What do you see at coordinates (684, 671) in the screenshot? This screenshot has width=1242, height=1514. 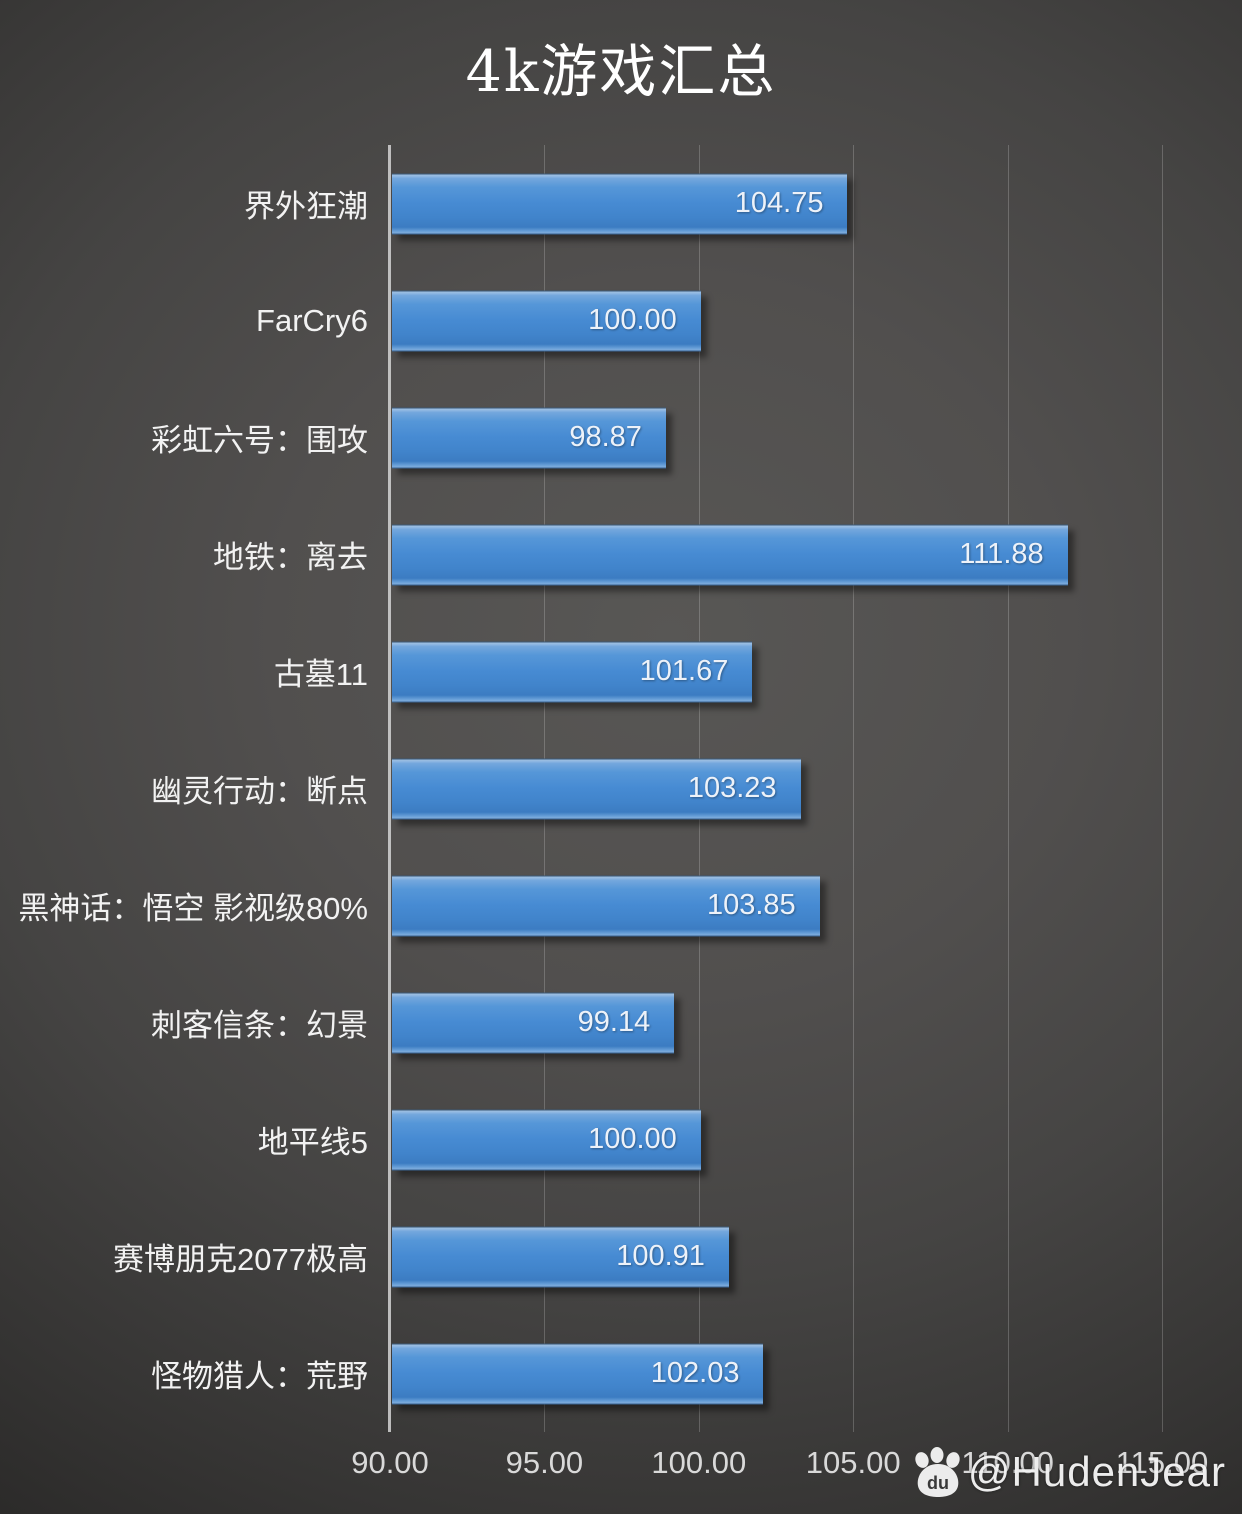 I see `bar-value-label: 101.67` at bounding box center [684, 671].